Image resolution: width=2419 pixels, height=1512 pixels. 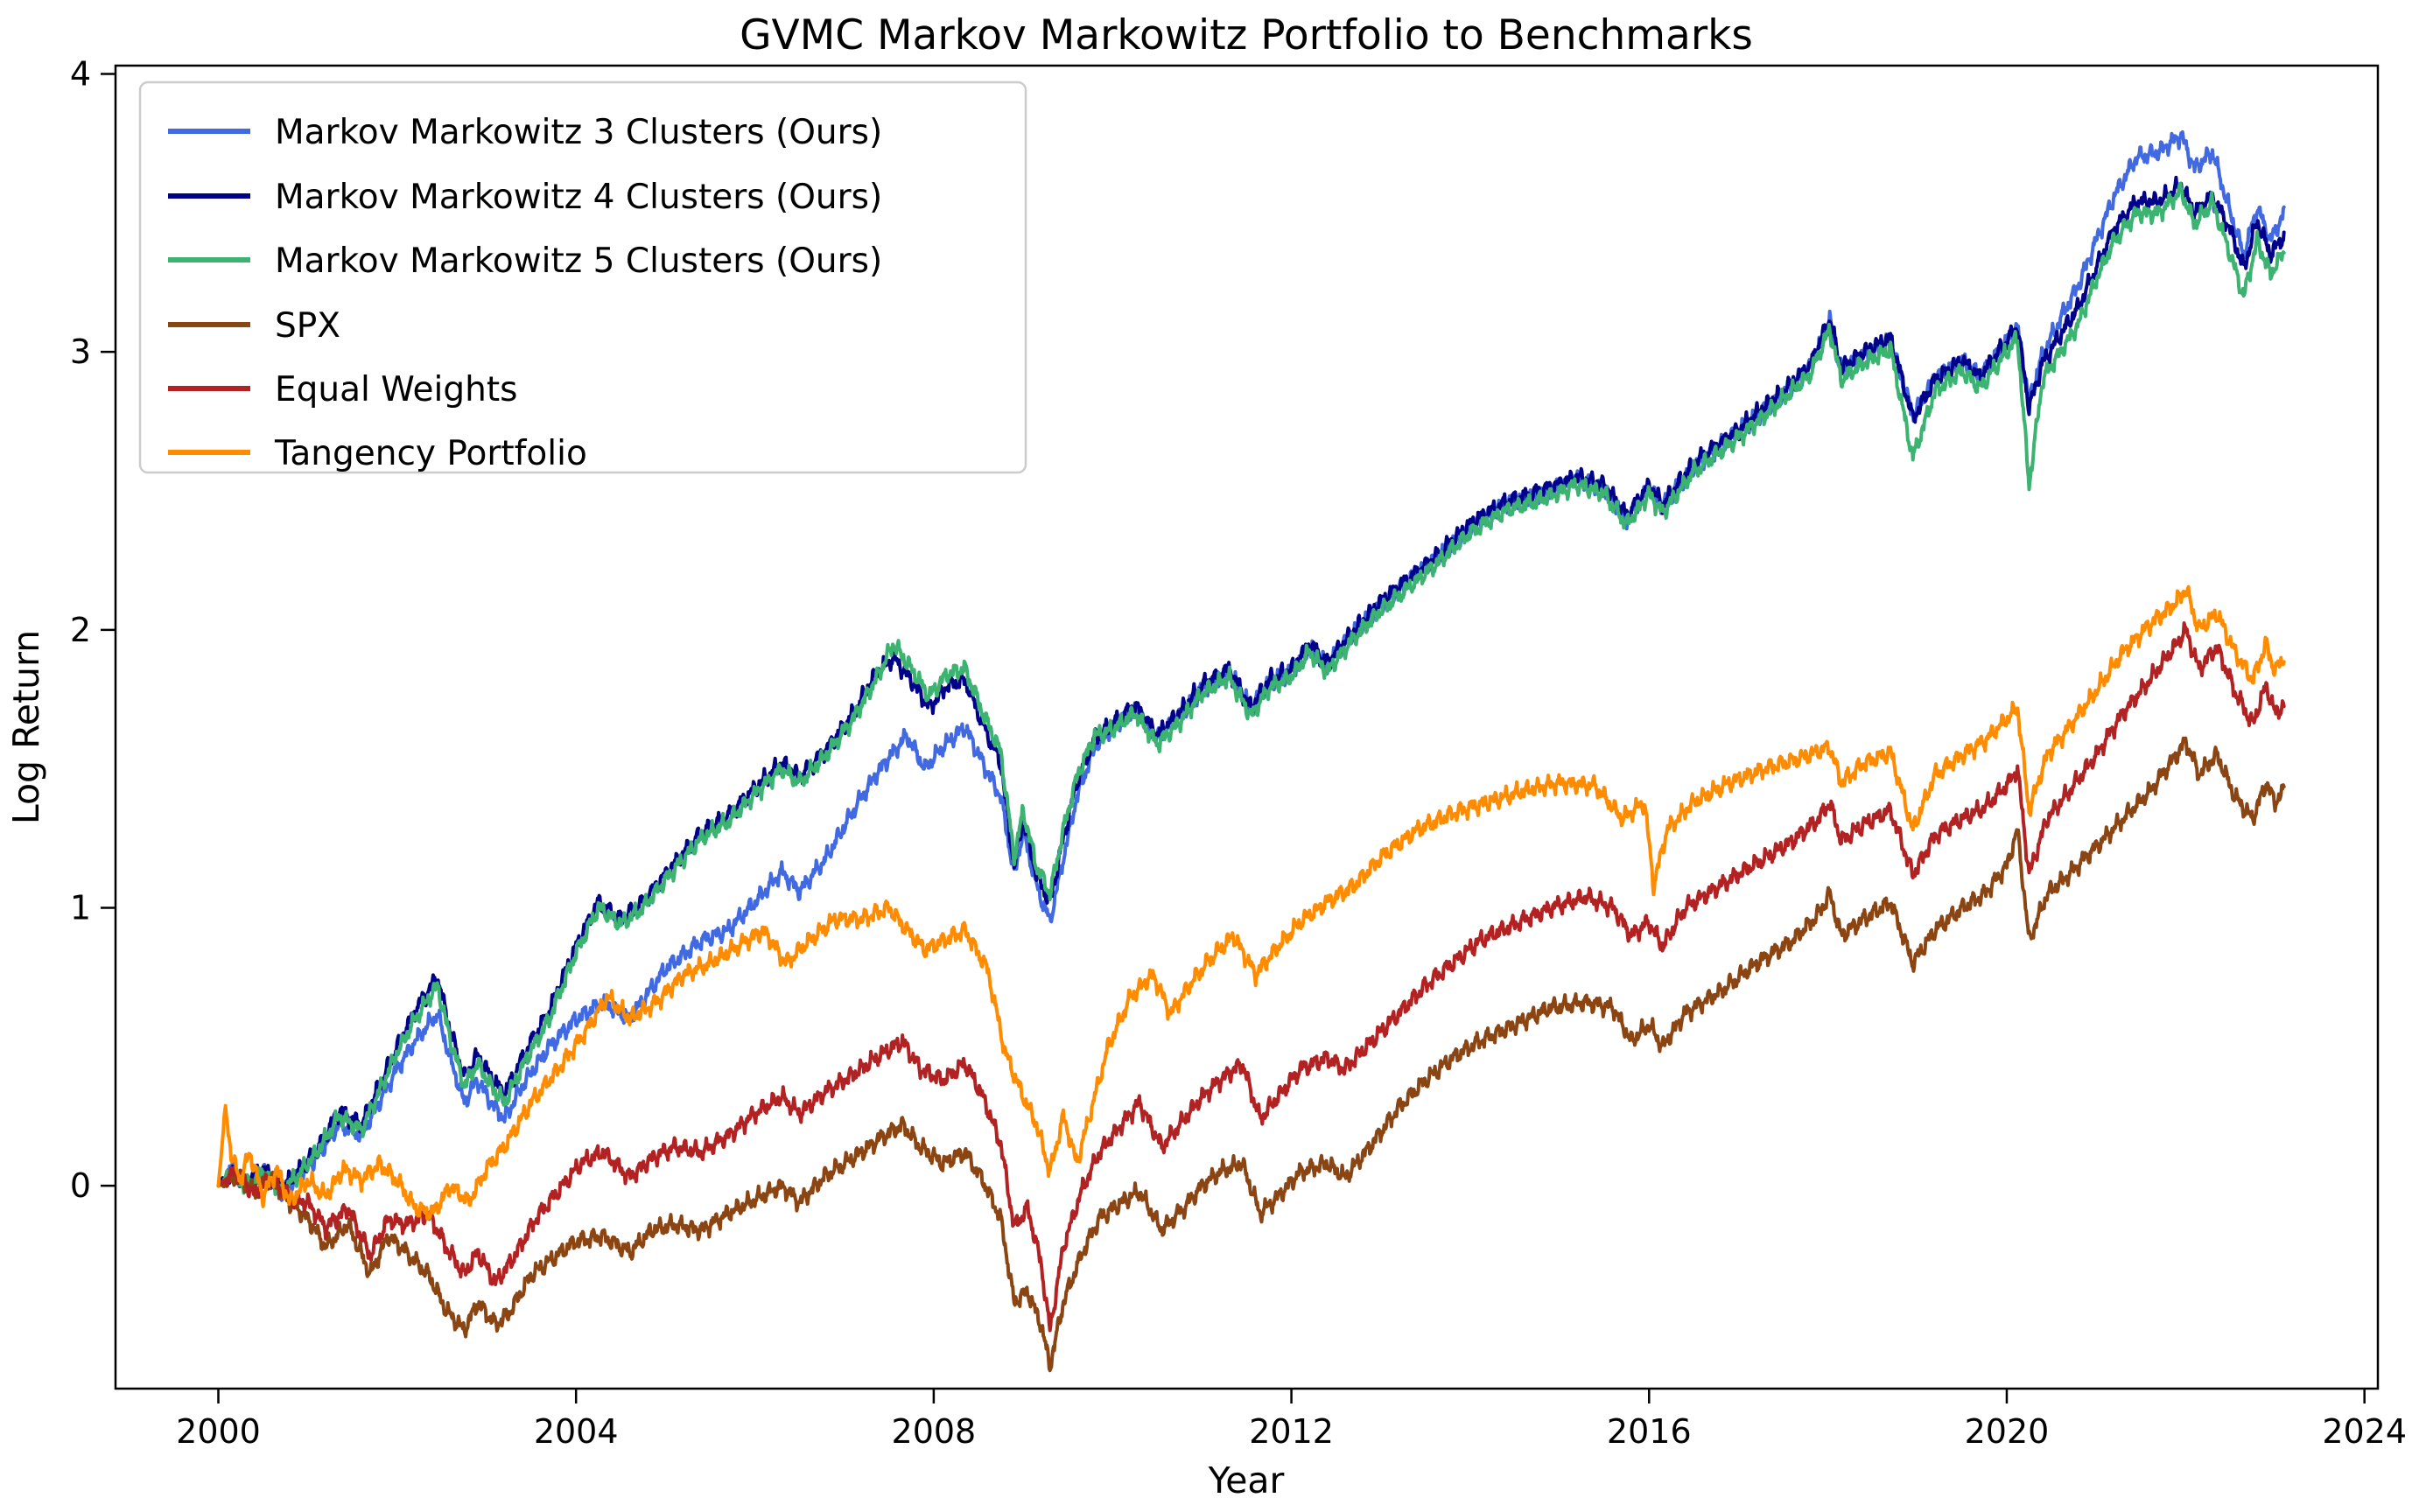 I want to click on legend-item-label: SPX, so click(x=307, y=326).